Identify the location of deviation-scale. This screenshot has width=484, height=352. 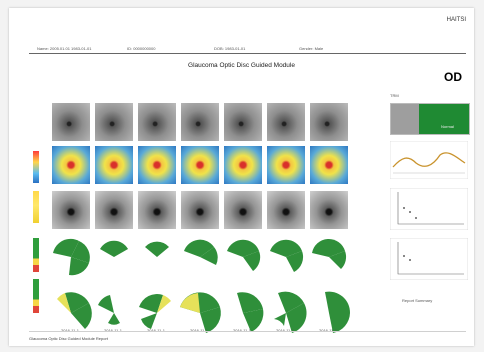
(36, 207).